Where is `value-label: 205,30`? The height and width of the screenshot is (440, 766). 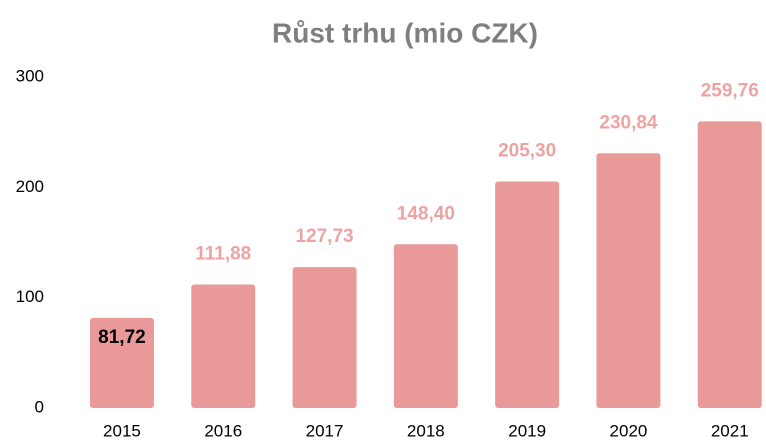 value-label: 205,30 is located at coordinates (527, 151).